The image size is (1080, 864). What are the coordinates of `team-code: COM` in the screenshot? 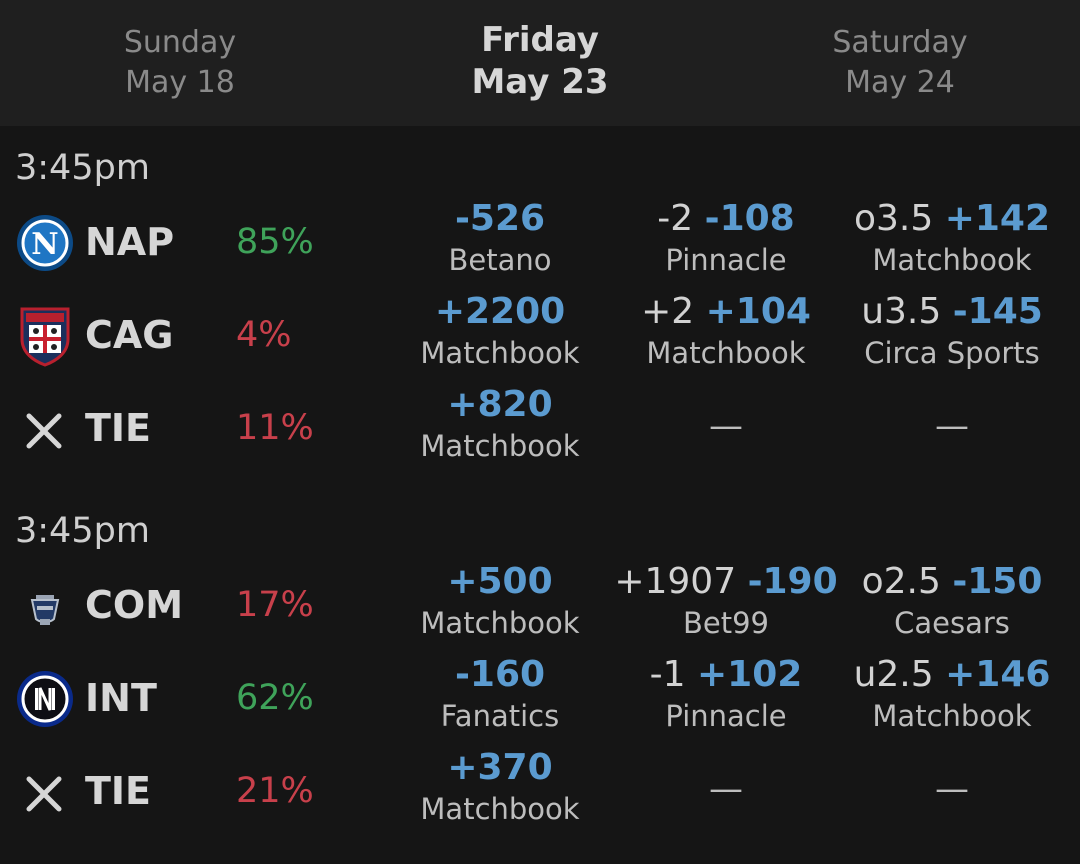 It's located at (134, 605).